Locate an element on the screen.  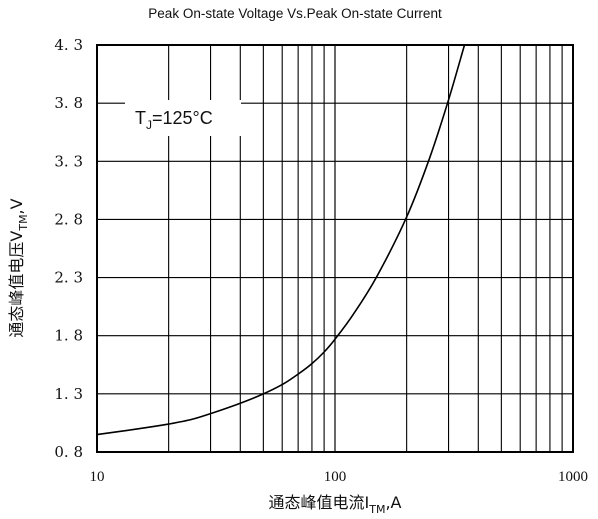
y-tick-label: 3. 8 is located at coordinates (68, 103).